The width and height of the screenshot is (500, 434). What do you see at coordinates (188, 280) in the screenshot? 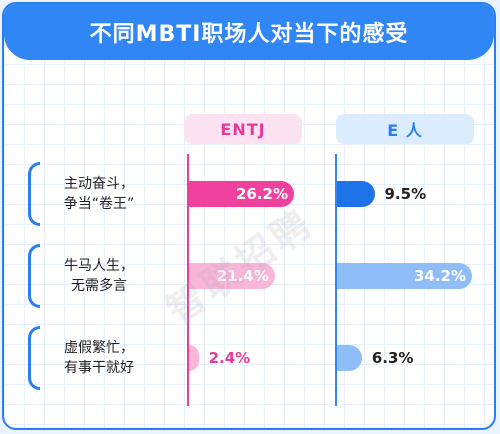
I see `entj-axis-line` at bounding box center [188, 280].